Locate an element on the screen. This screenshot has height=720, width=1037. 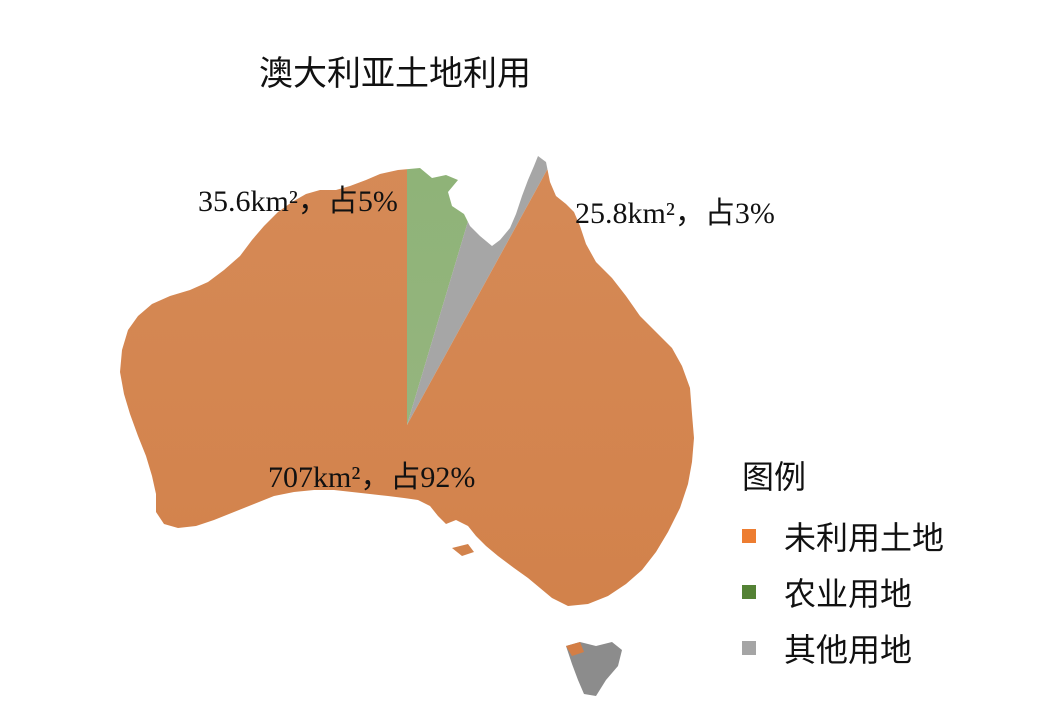
pie-slice-other is located at coordinates (550, 290).